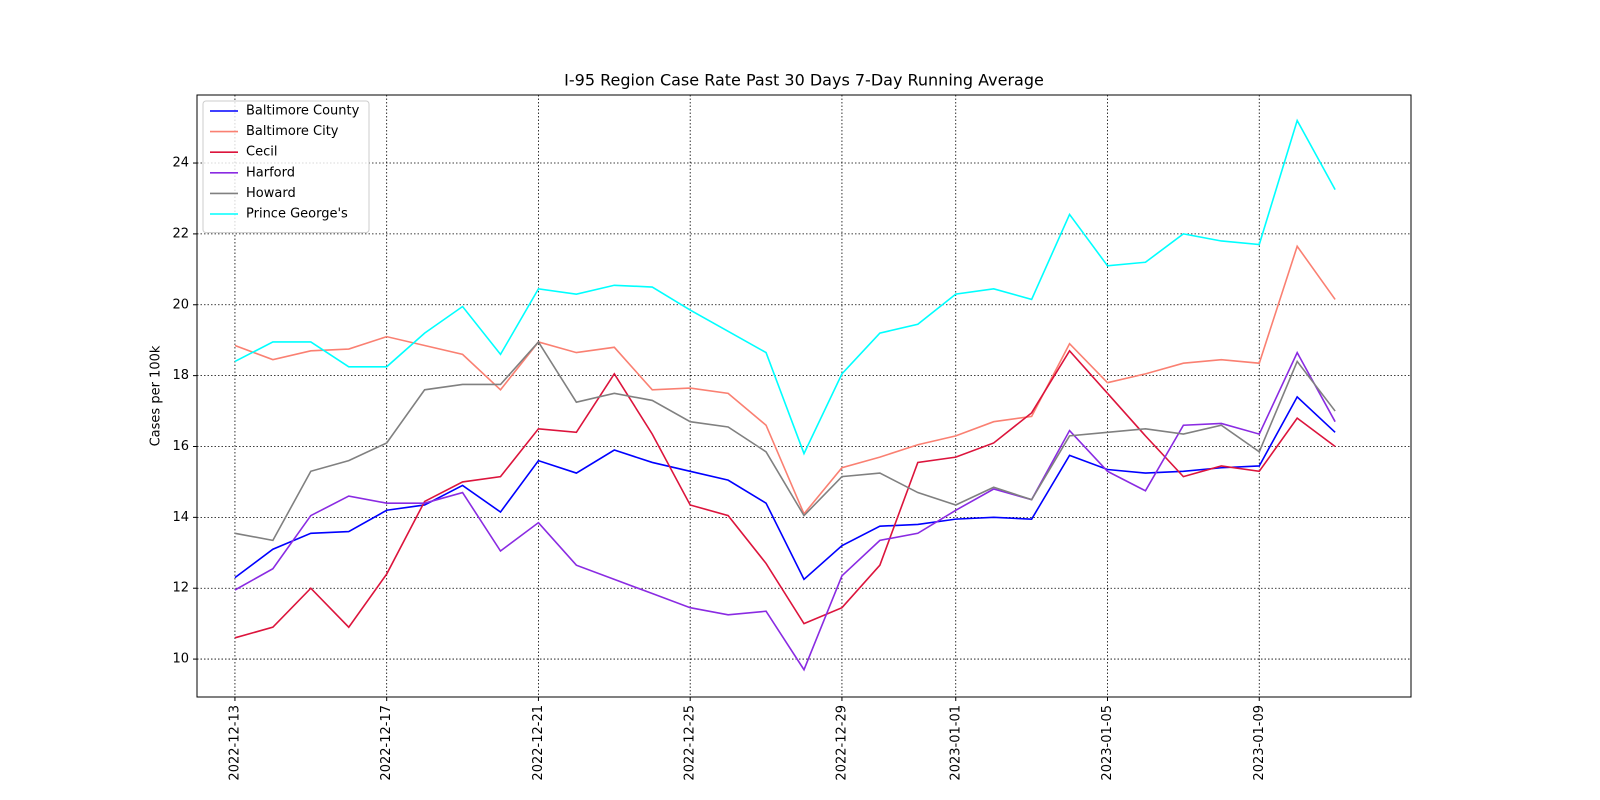  What do you see at coordinates (180, 375) in the screenshot?
I see `y-tick-label: 18` at bounding box center [180, 375].